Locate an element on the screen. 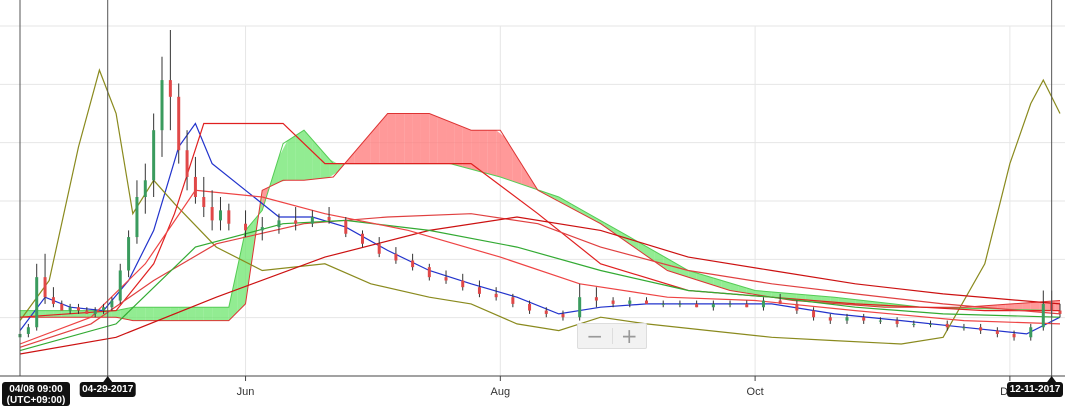 This screenshot has height=408, width=1065. zoom-in-button: + is located at coordinates (629, 336).